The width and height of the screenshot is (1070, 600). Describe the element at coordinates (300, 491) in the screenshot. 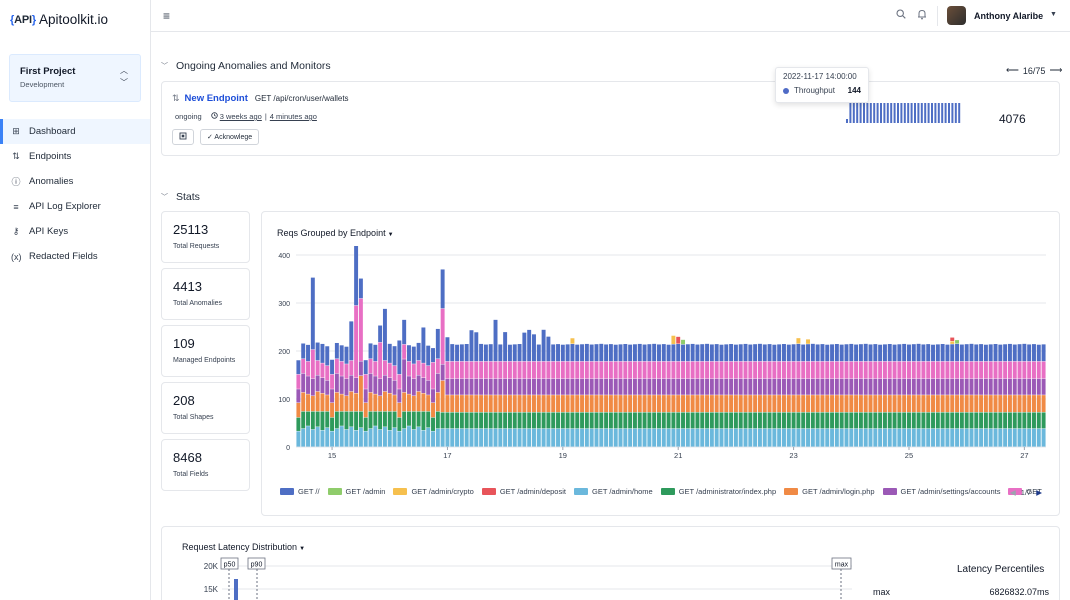

I see `legend-item: GET //` at that location.